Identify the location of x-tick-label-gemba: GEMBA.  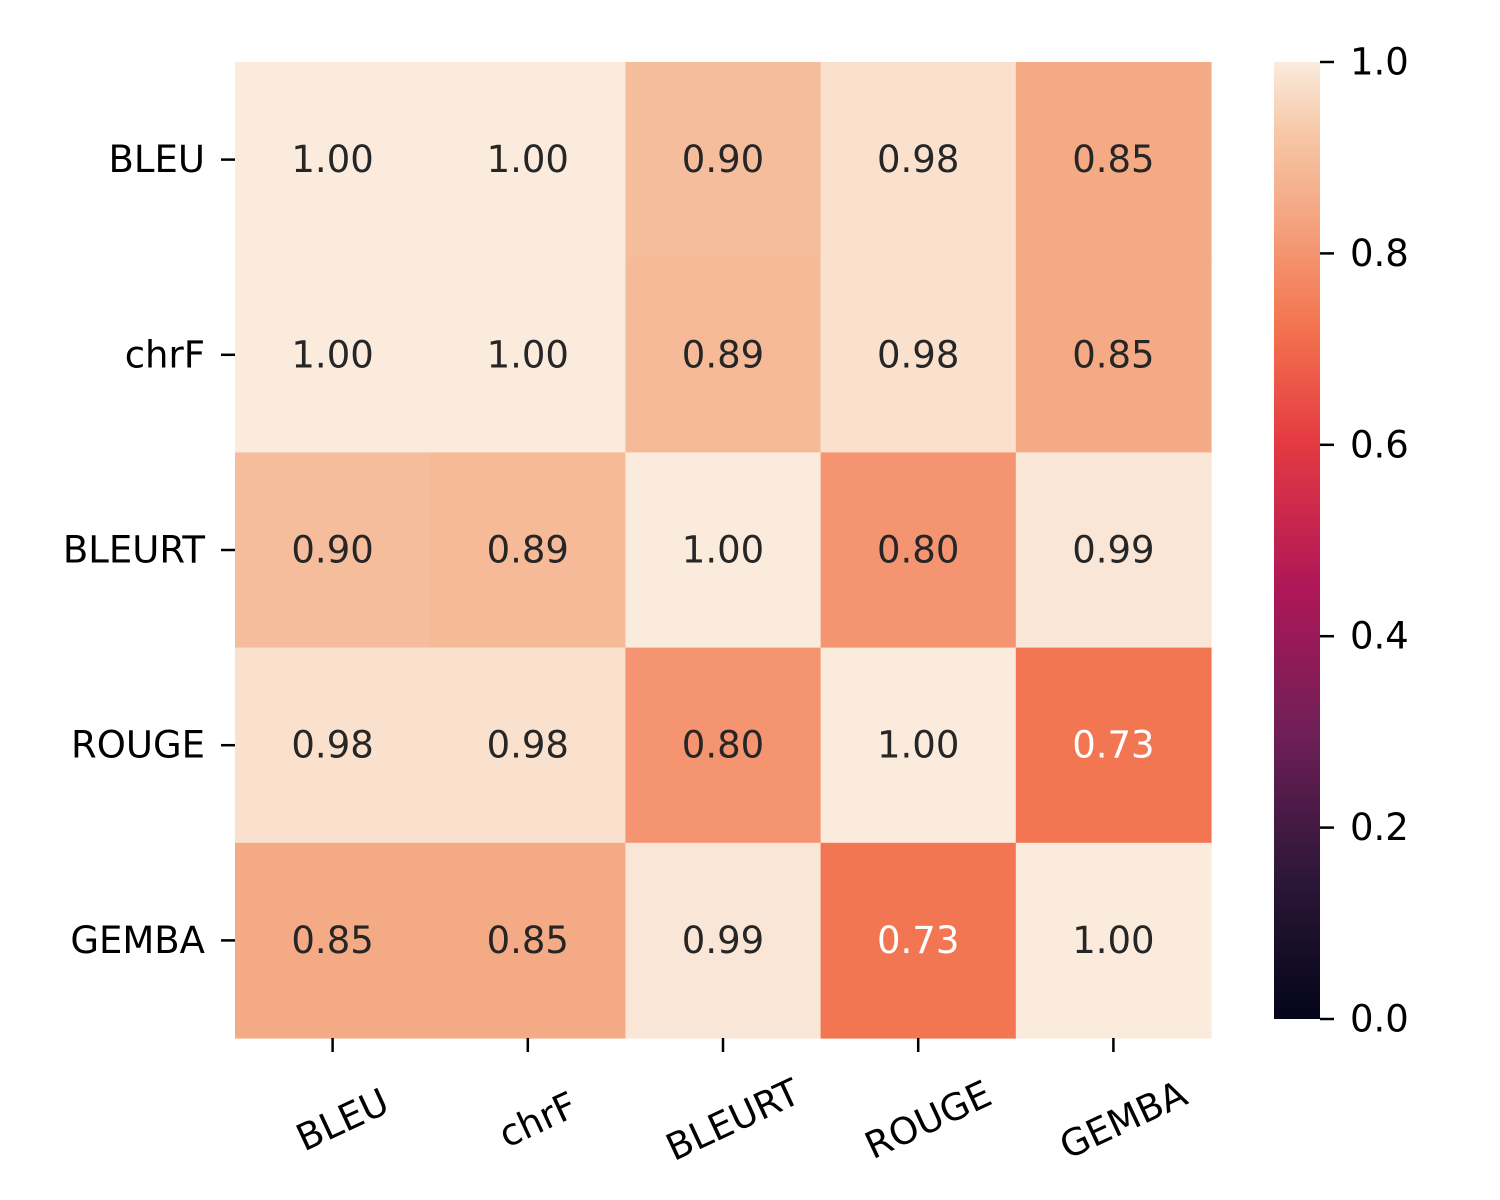
(1123, 1120).